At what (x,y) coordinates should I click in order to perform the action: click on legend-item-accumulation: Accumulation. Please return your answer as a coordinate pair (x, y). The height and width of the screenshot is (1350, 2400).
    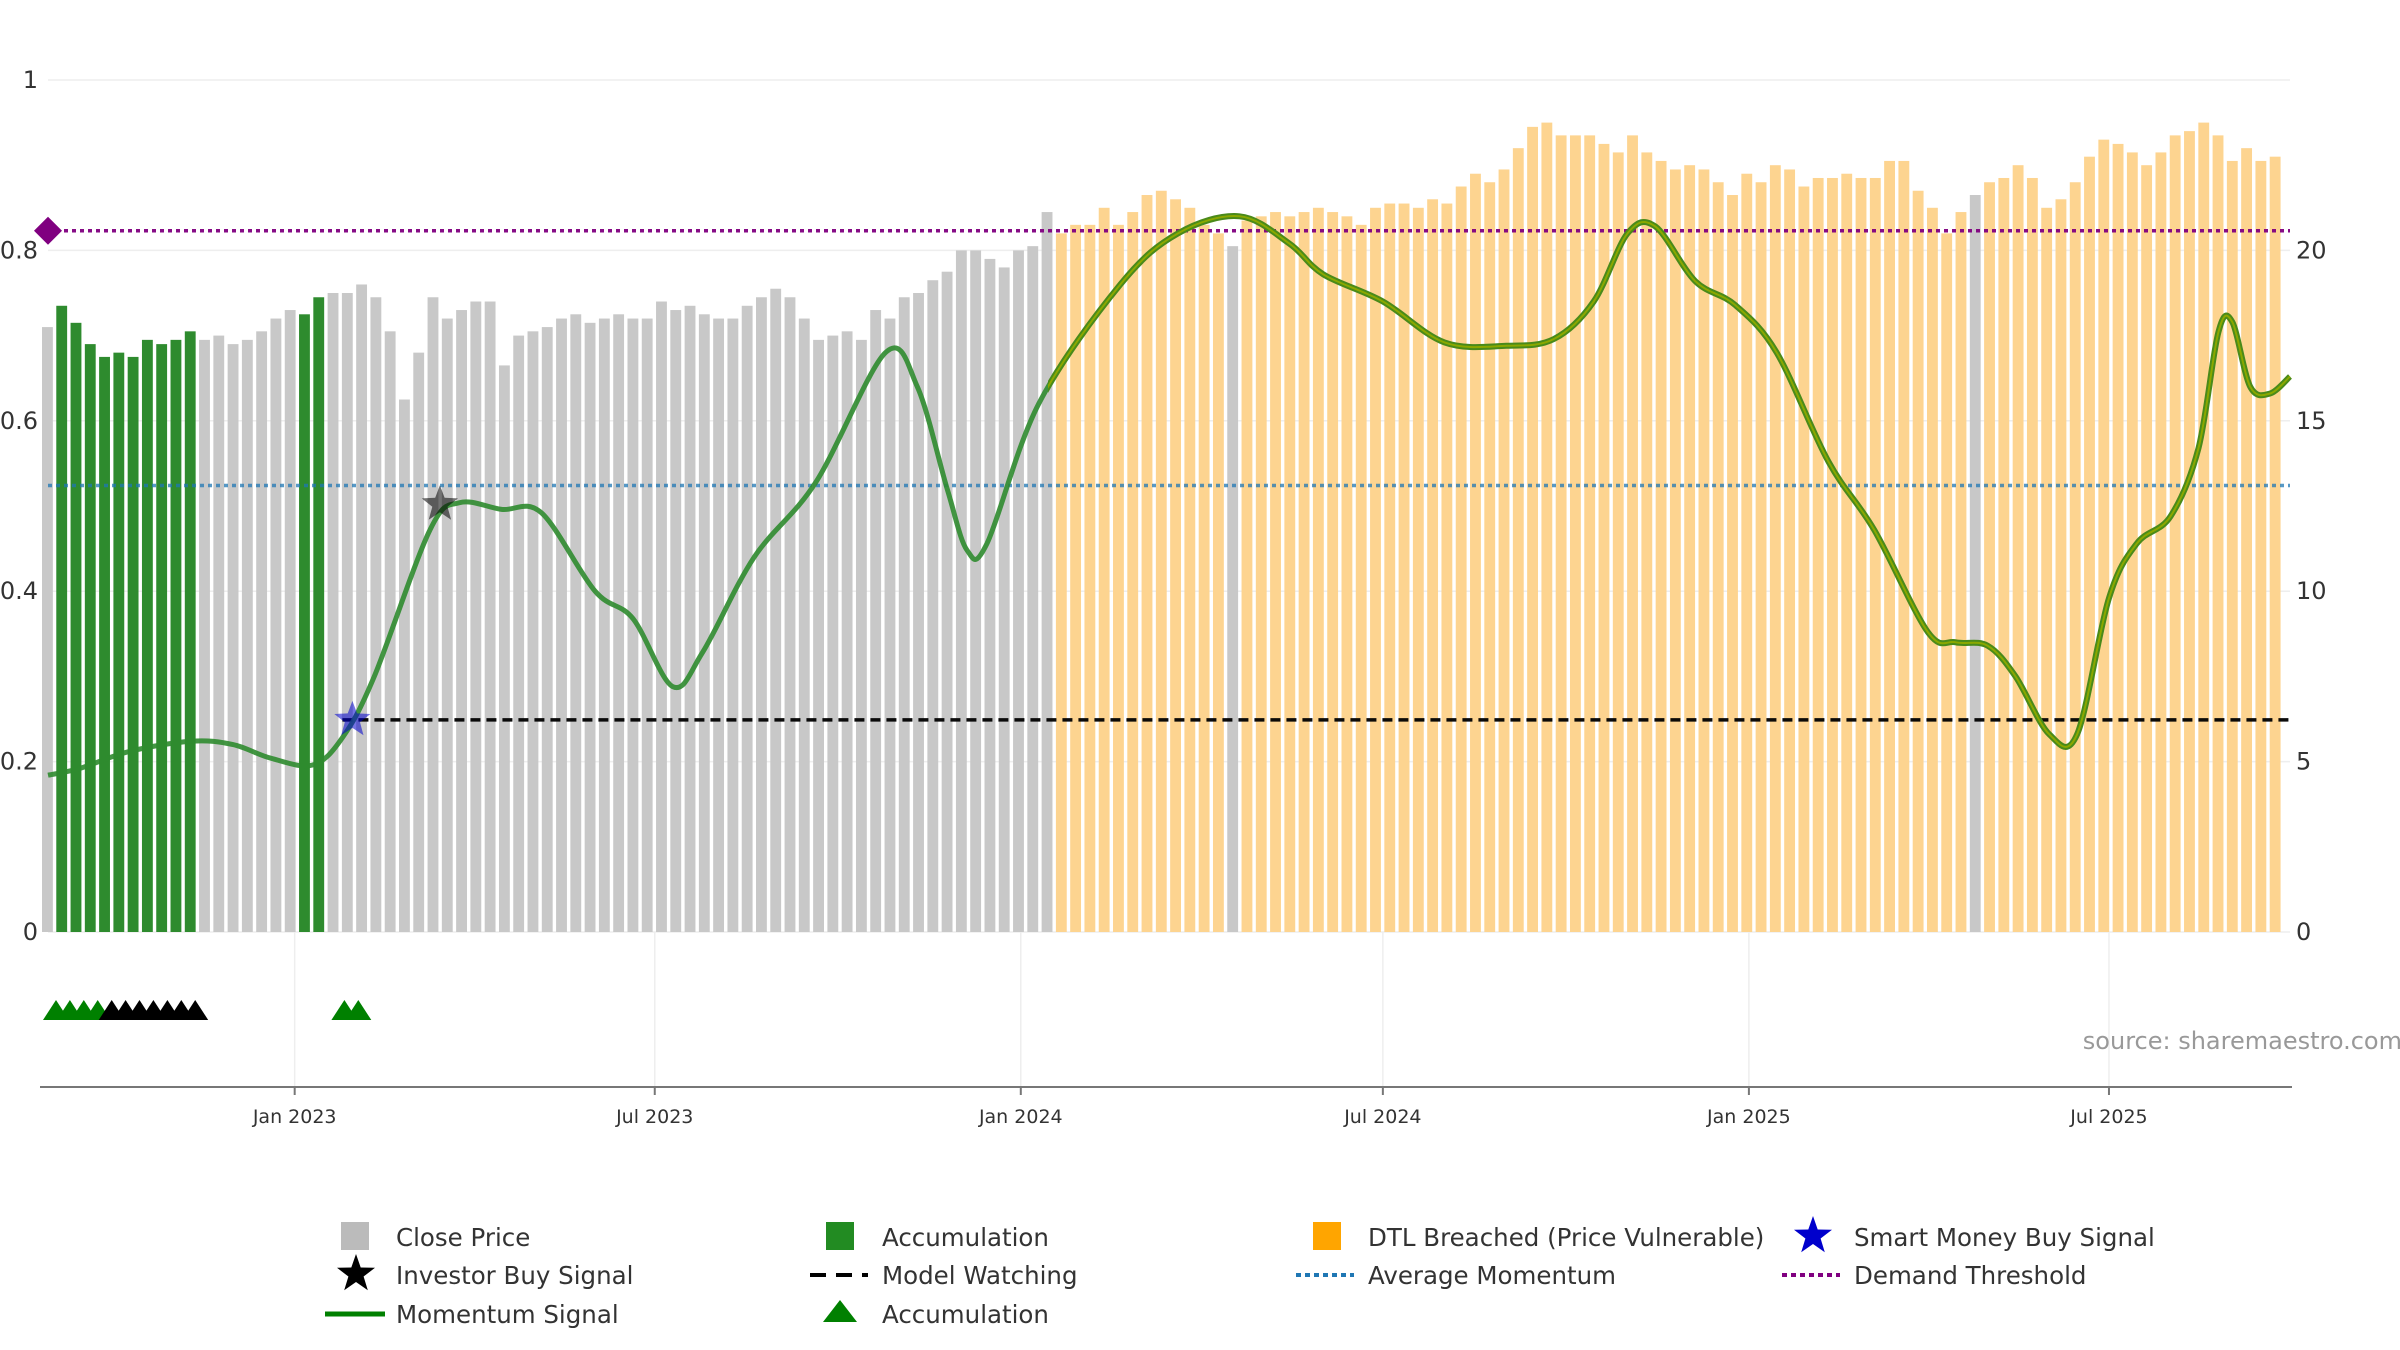
    Looking at the image, I should click on (937, 1237).